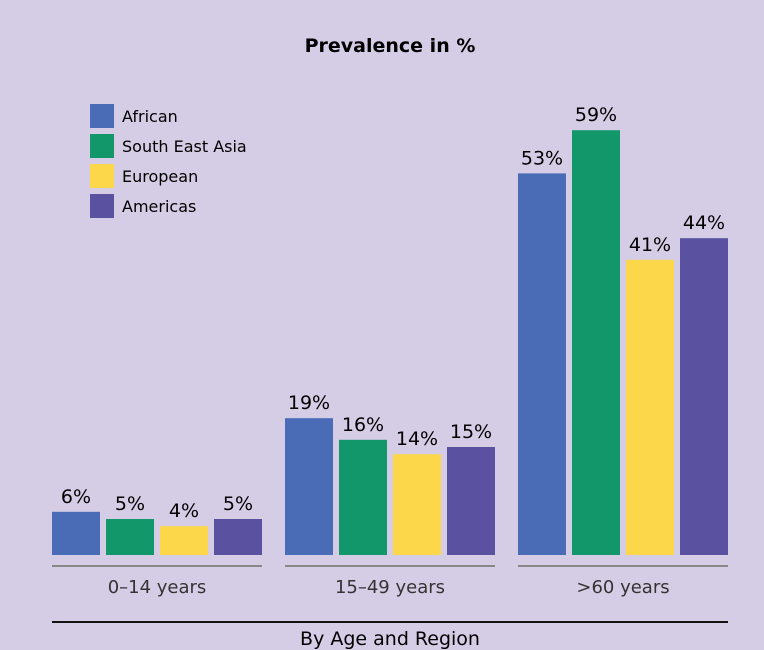 This screenshot has width=764, height=650. I want to click on bar-label-0-1: 5%, so click(130, 504).